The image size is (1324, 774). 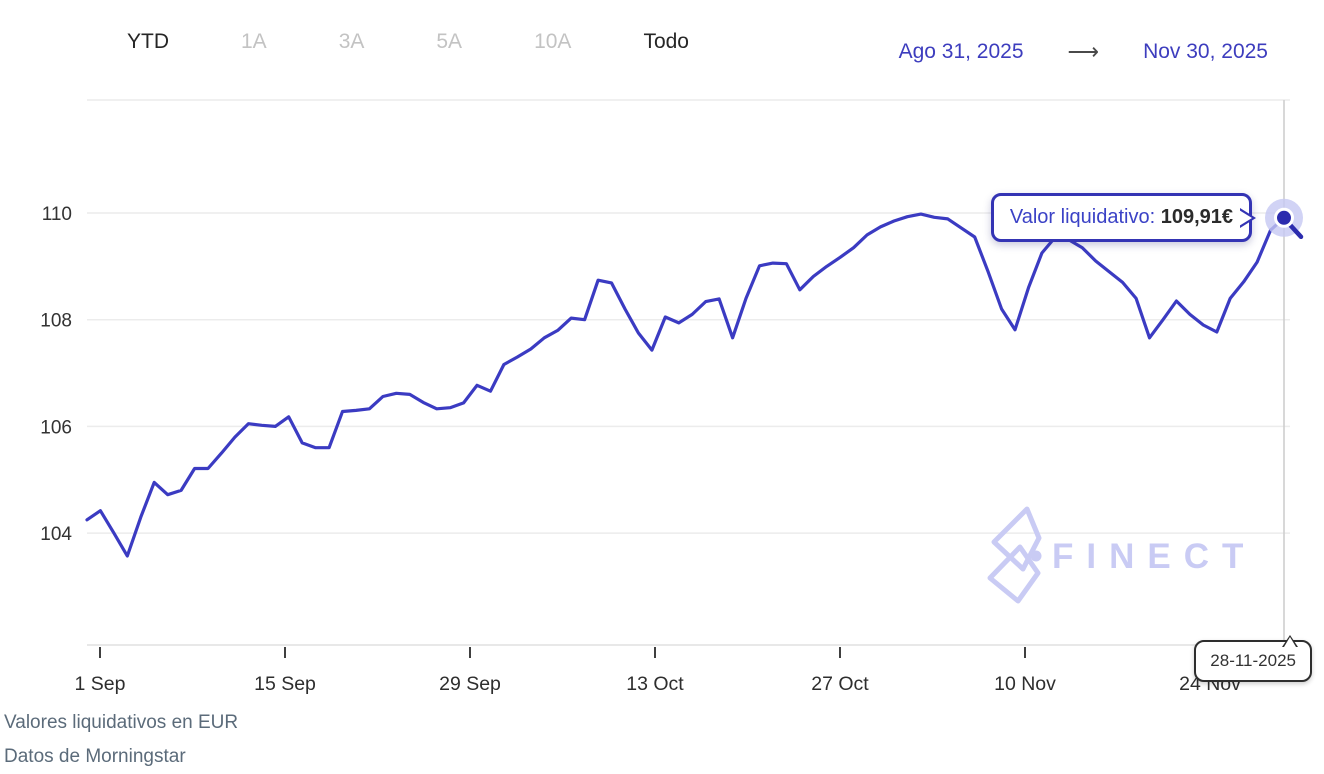 I want to click on finect-watermark: FINECT, so click(x=1121, y=555).